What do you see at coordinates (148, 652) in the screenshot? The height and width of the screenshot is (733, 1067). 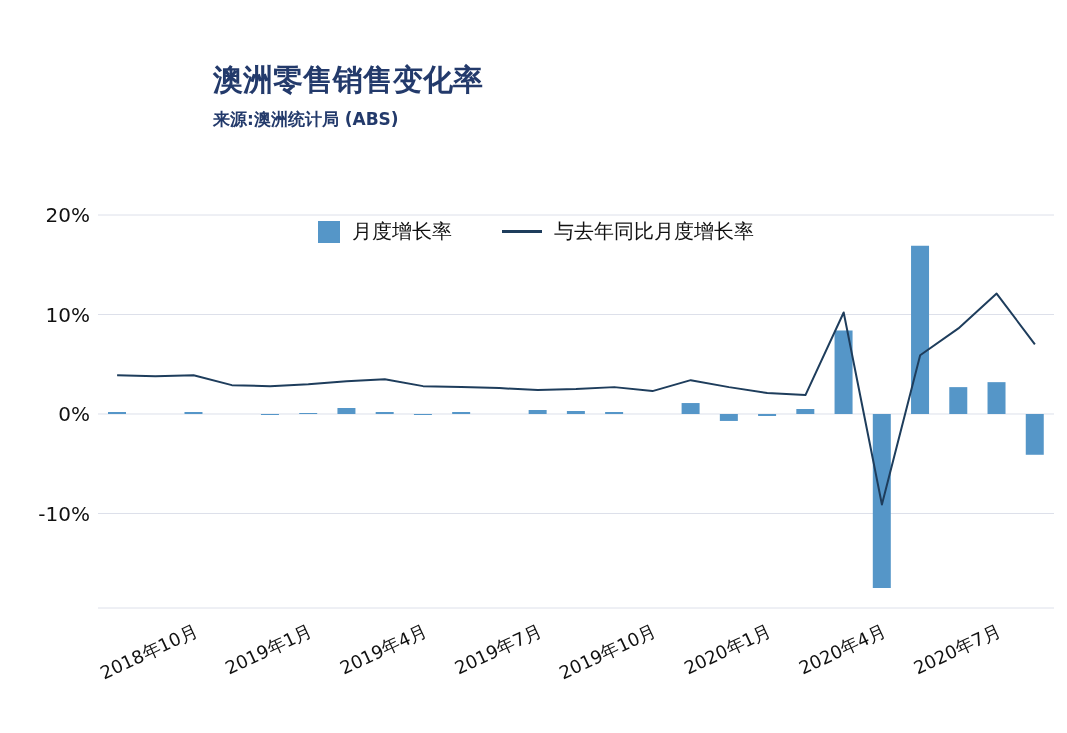 I see `x-tick-label: 2018年10月` at bounding box center [148, 652].